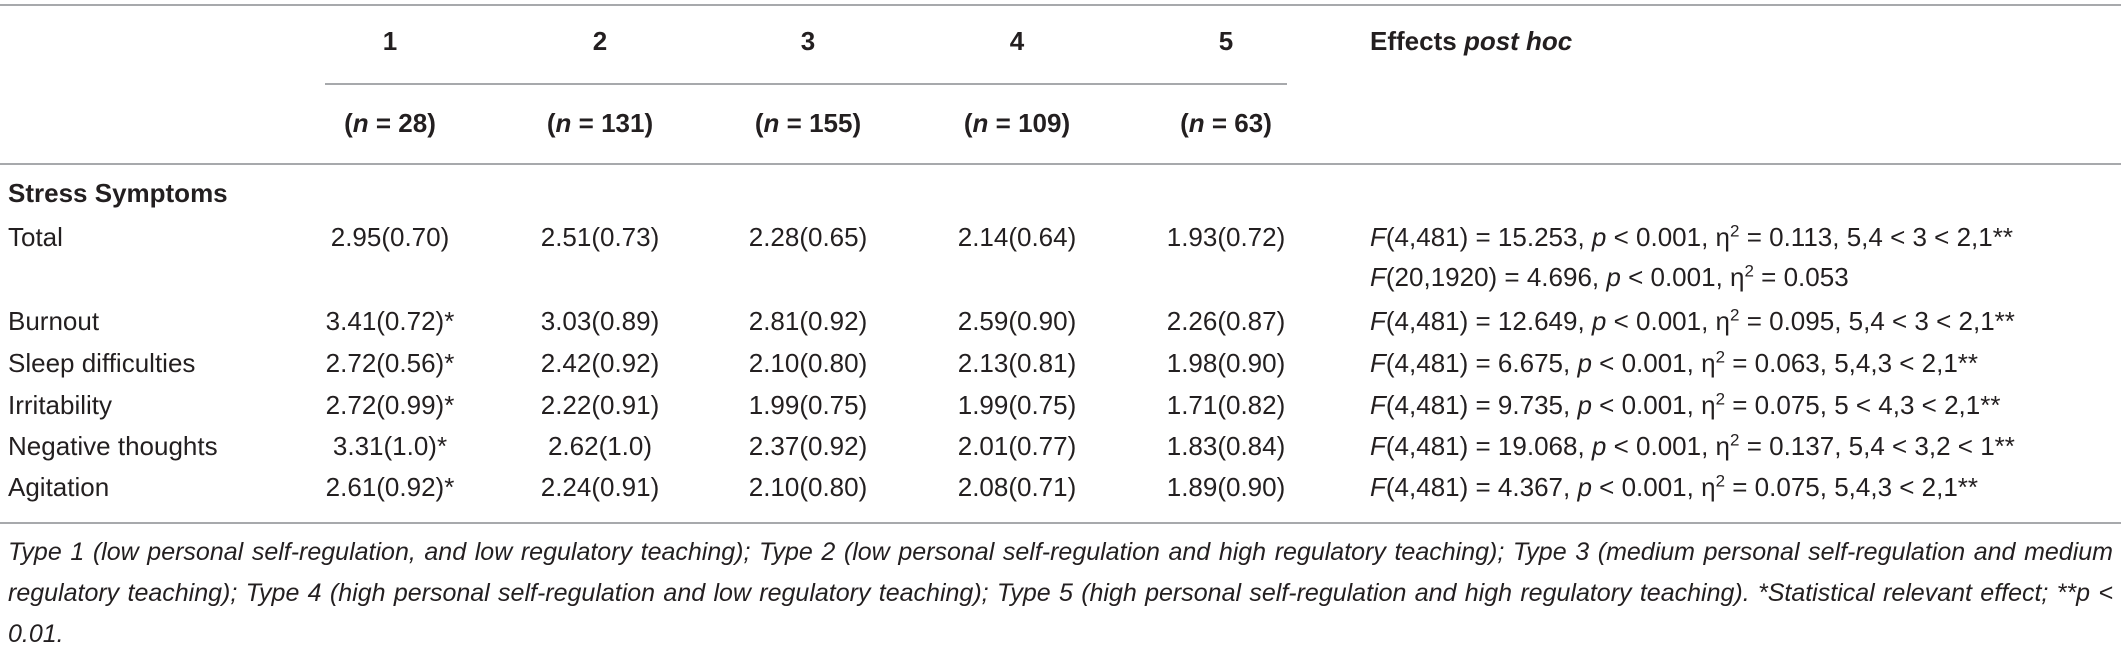 This screenshot has height=655, width=2121. What do you see at coordinates (808, 41) in the screenshot?
I see `column-header-3: 3` at bounding box center [808, 41].